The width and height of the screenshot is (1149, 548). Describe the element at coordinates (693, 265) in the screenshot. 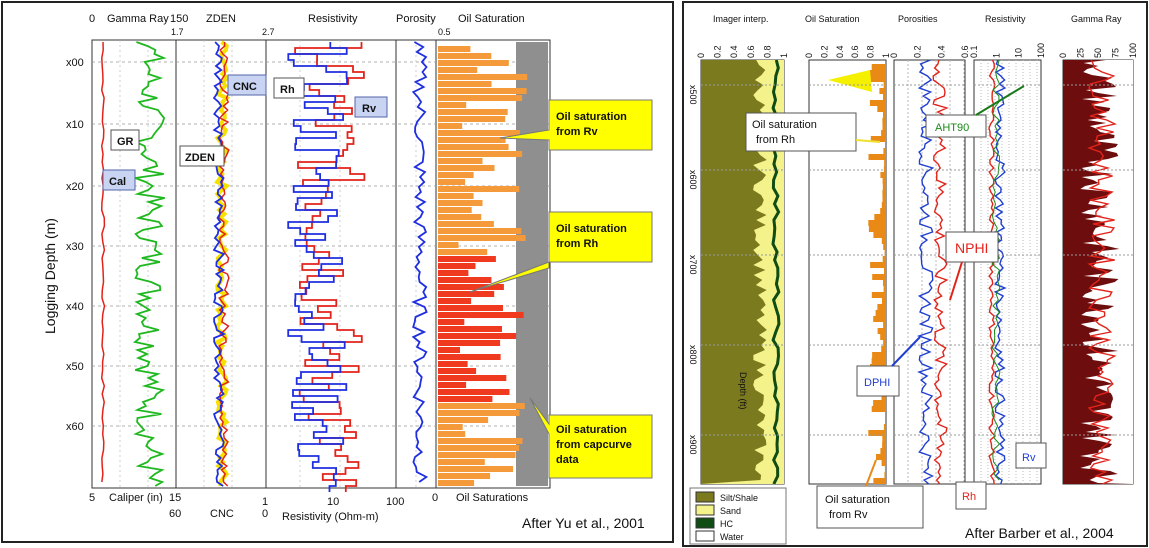

I see `right-depth-tick-label: x700` at that location.